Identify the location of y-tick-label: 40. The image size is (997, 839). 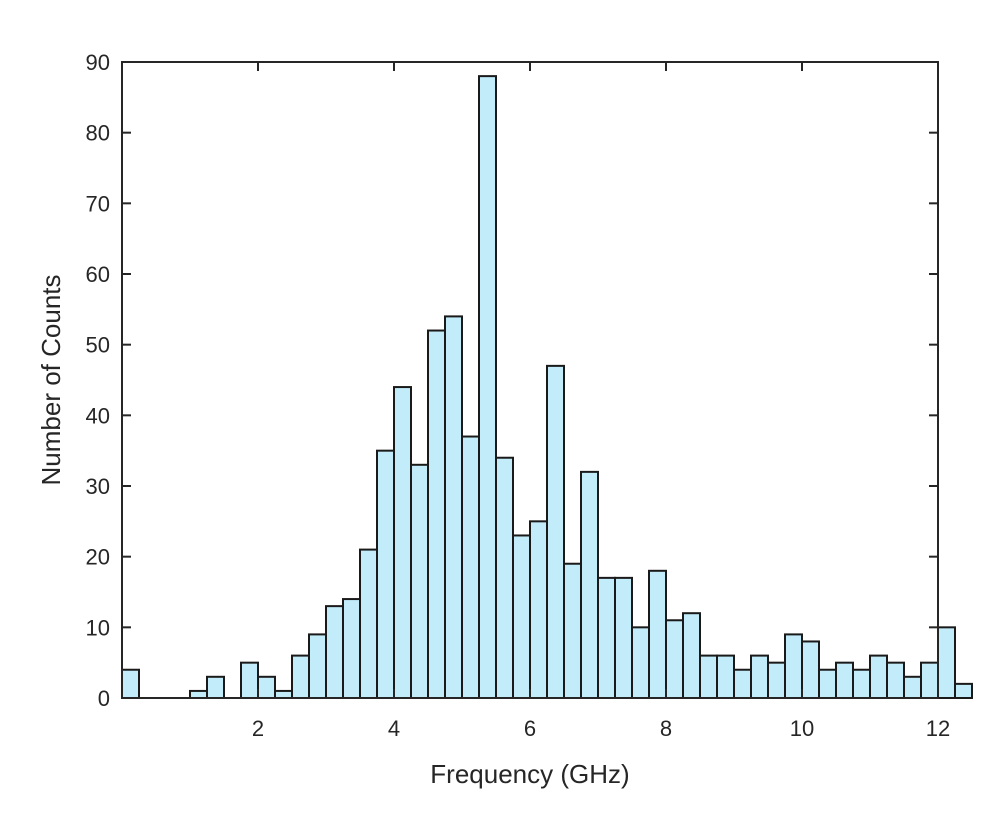
(98, 415).